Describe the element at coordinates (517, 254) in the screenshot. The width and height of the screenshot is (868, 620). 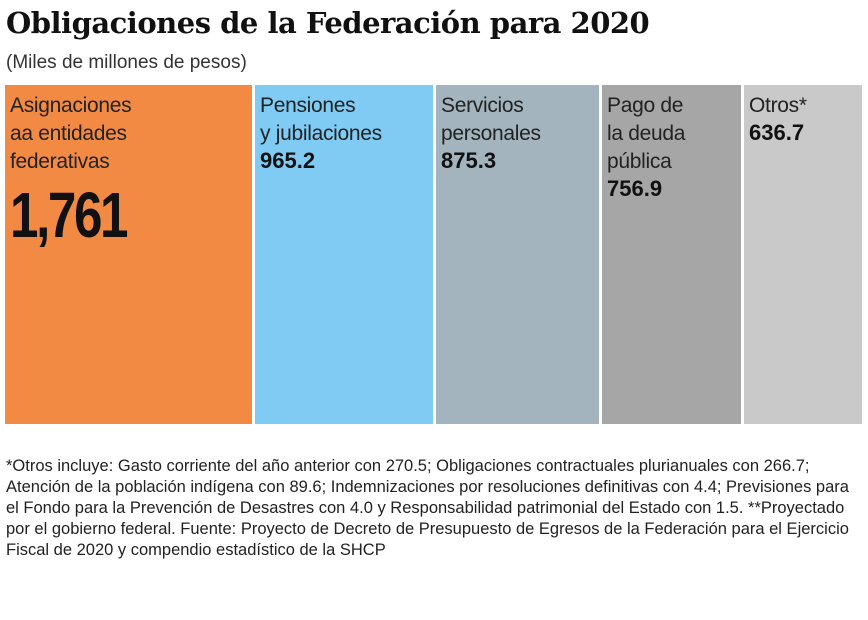
I see `bar: Servicios personales 875.3` at that location.